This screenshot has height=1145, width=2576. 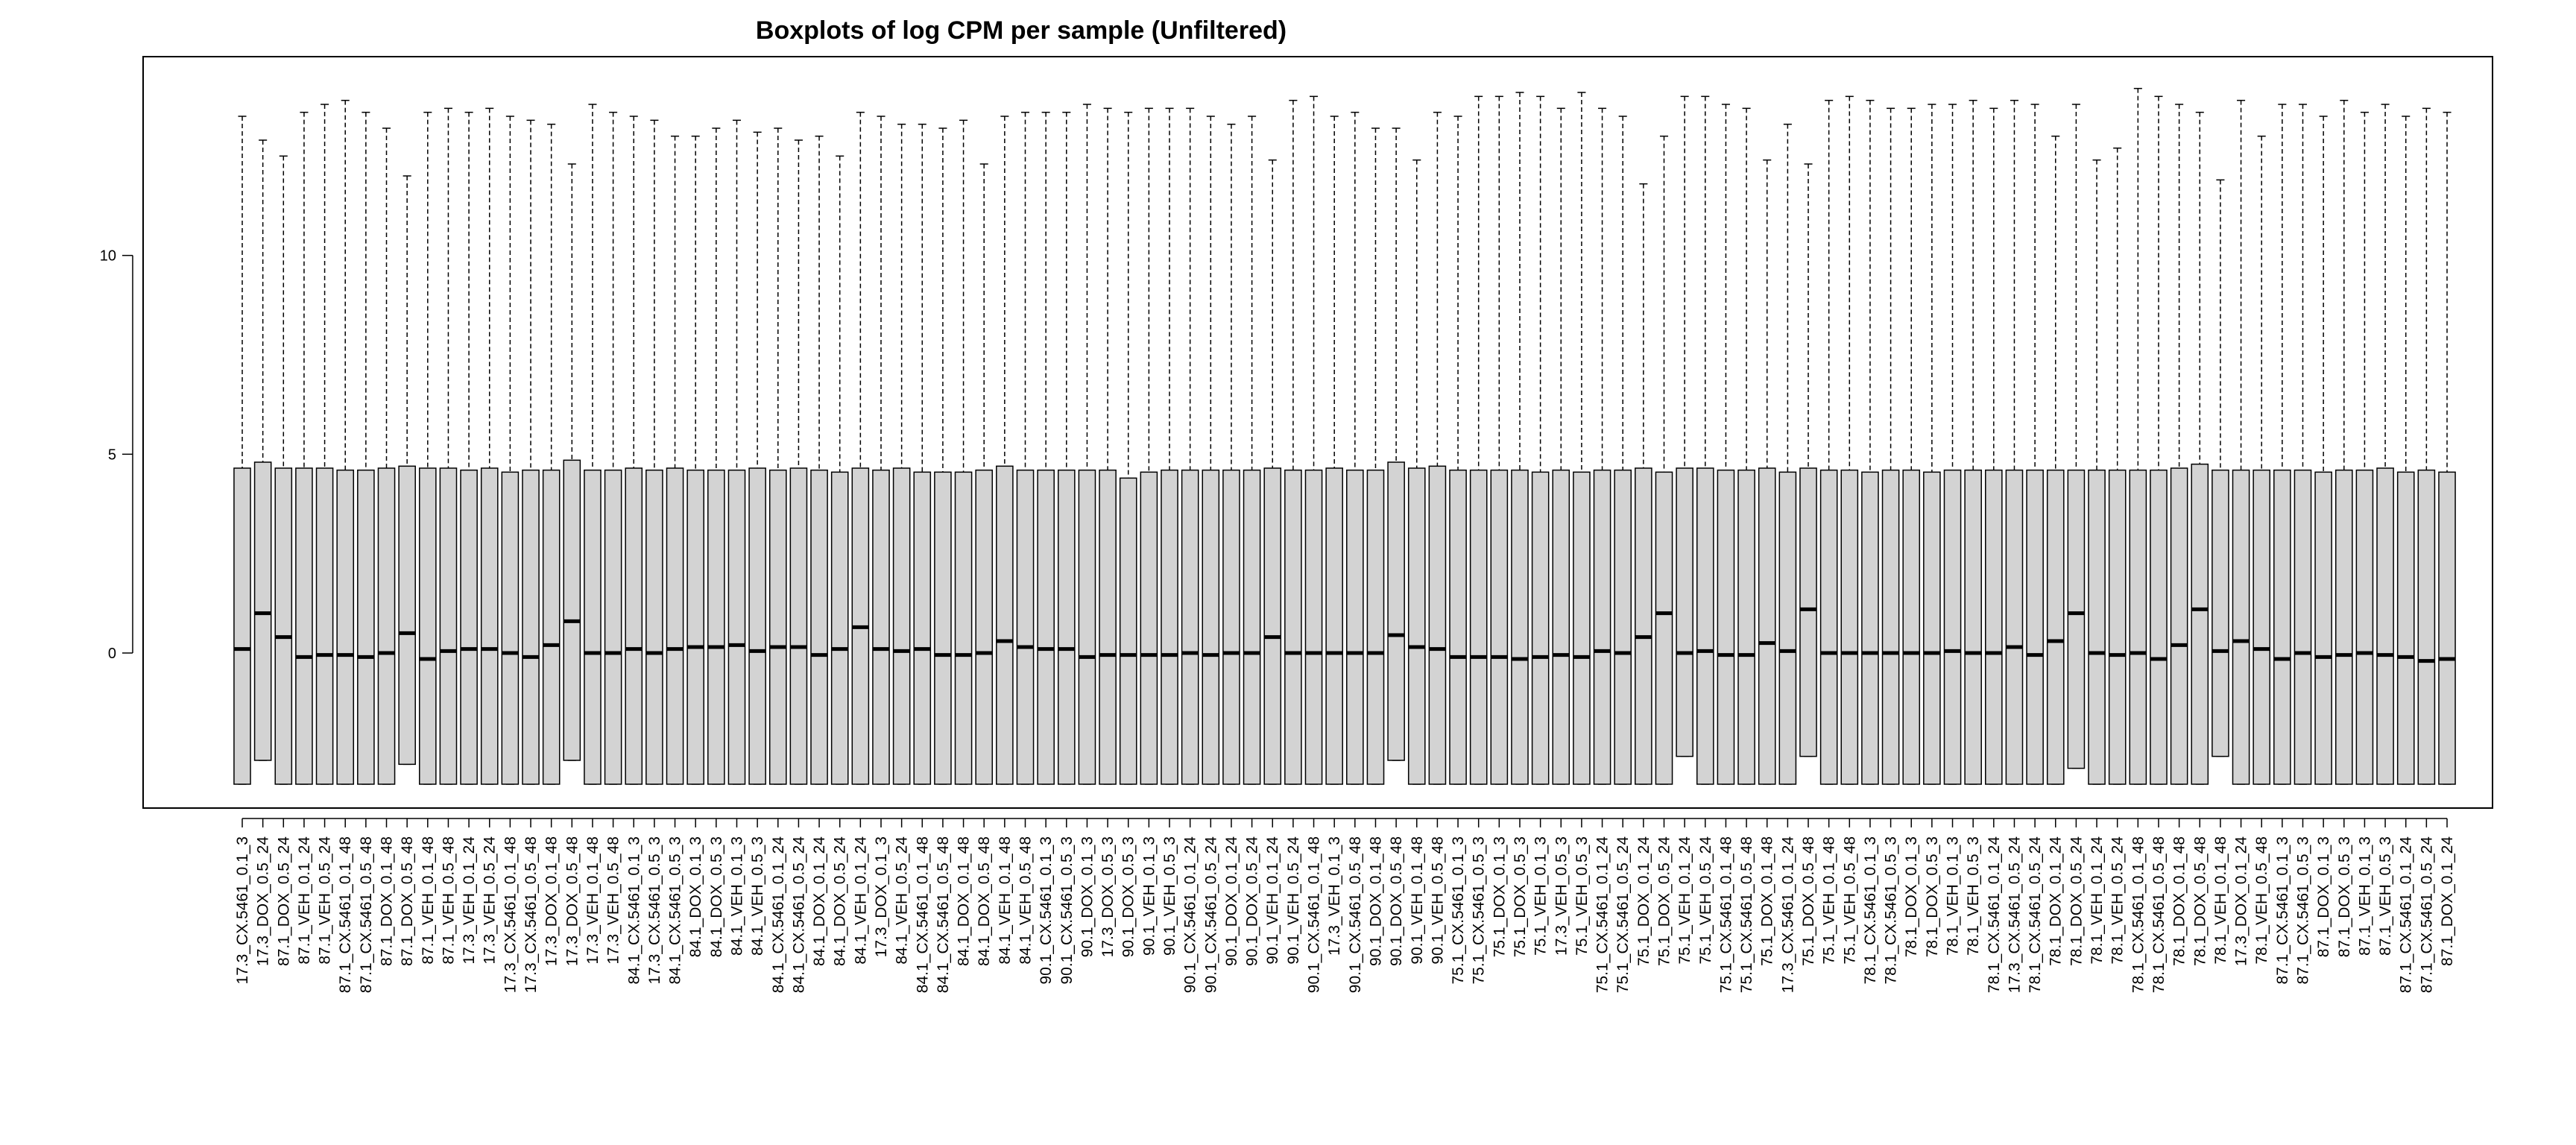 What do you see at coordinates (2282, 910) in the screenshot?
I see `x-tick-label: 87.1_CX.5461_0.1_3` at bounding box center [2282, 910].